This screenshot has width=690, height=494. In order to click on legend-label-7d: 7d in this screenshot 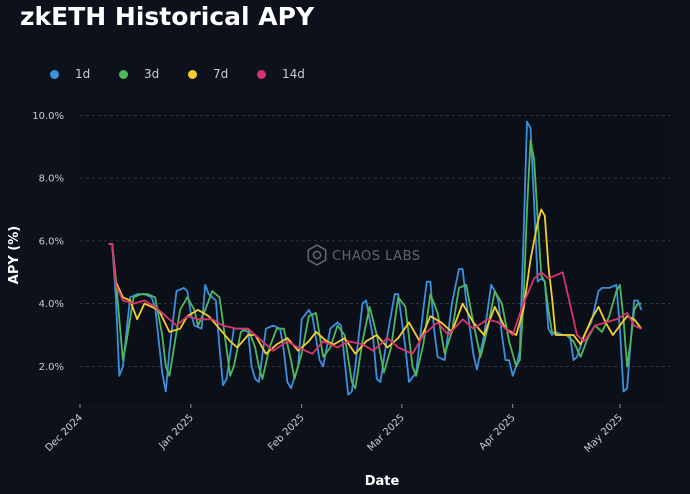, I will do `click(221, 74)`.